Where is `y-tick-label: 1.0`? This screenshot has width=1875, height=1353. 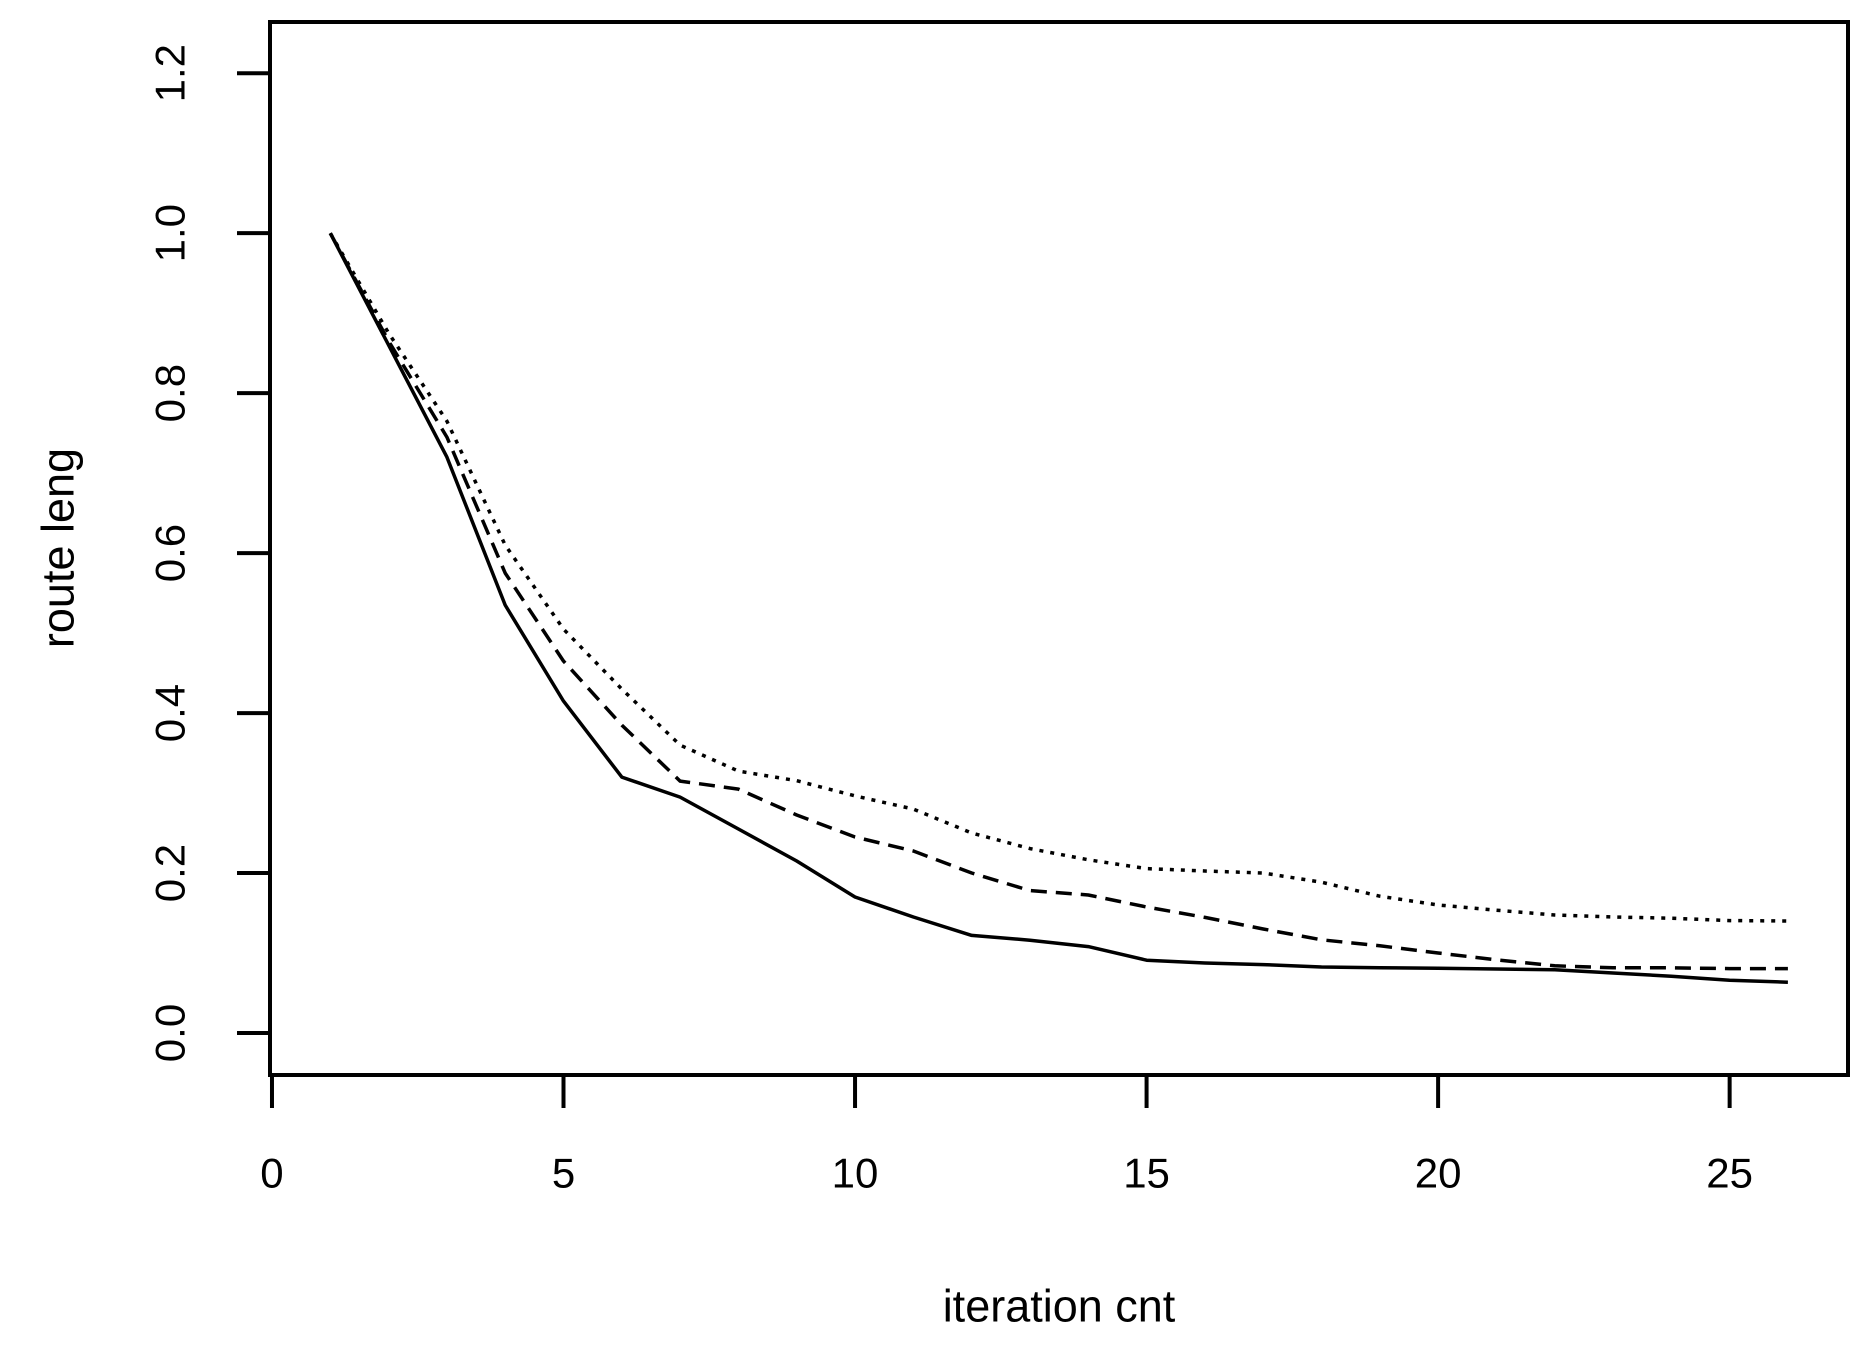 y-tick-label: 1.0 is located at coordinates (170, 233).